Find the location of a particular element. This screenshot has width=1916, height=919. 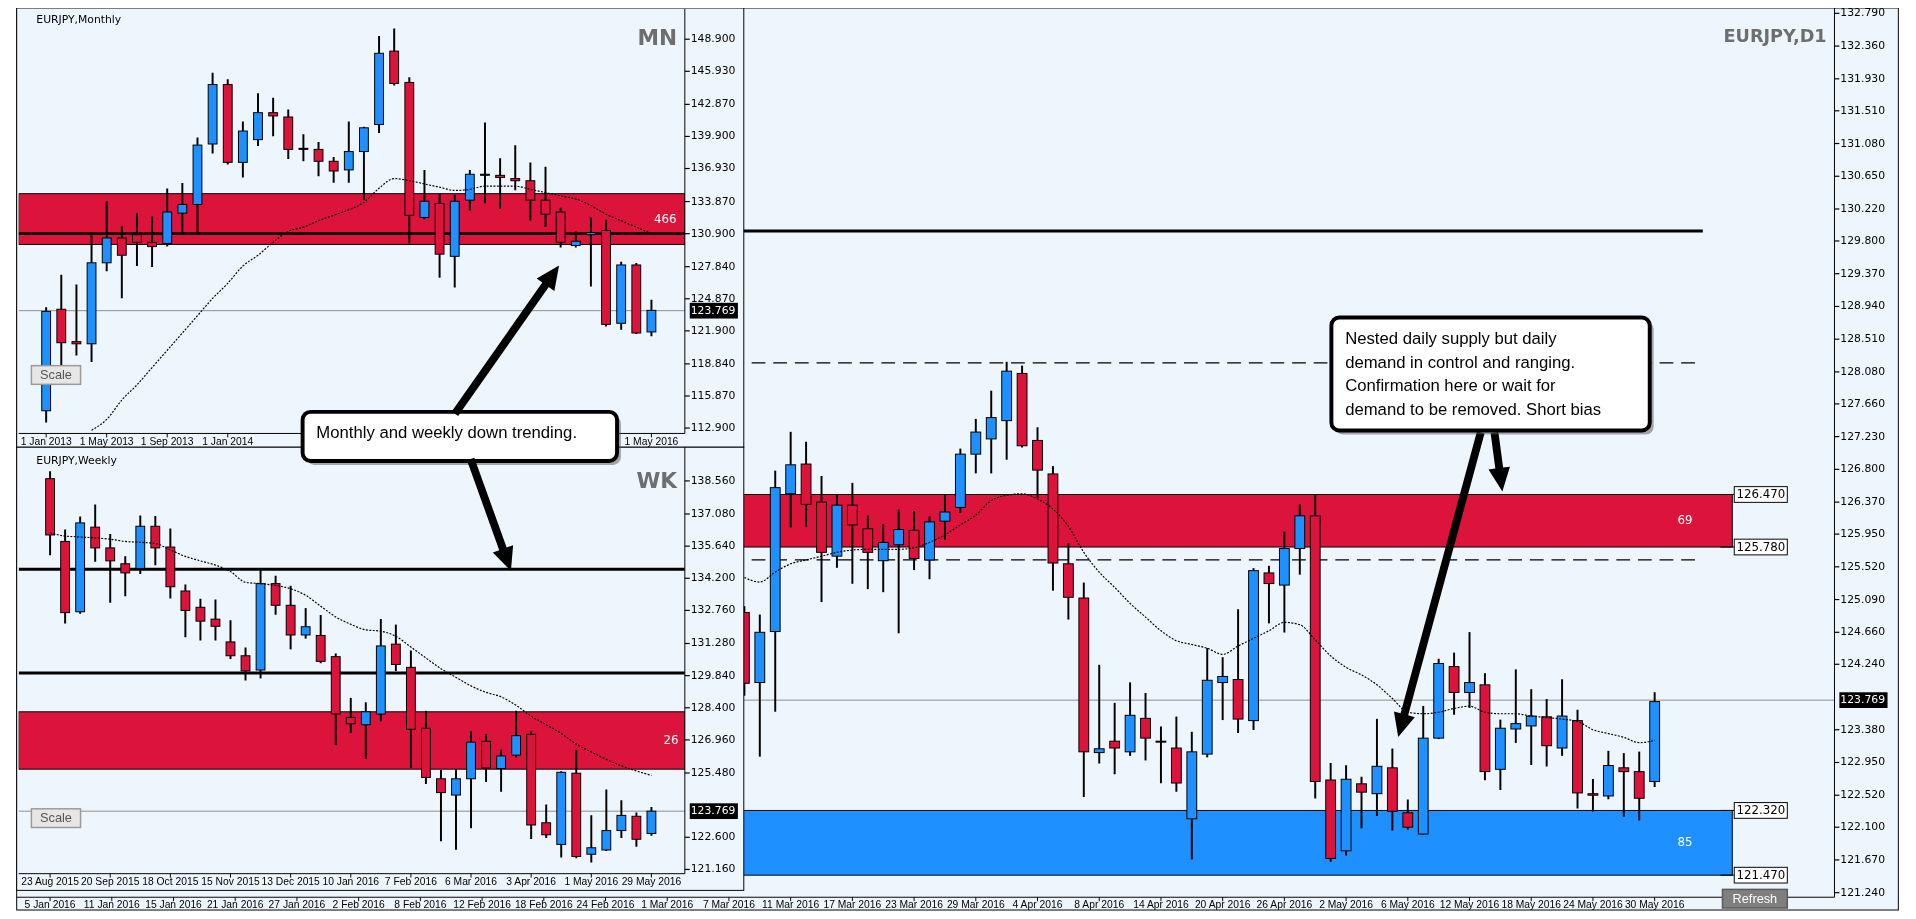

y-tick-label: 132.790 is located at coordinates (1863, 13).